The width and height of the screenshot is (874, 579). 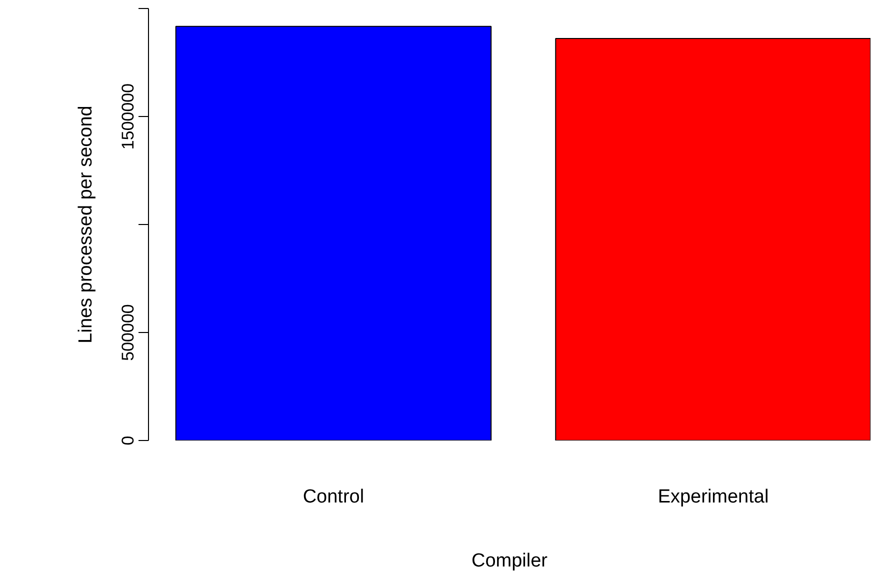 What do you see at coordinates (128, 116) in the screenshot?
I see `y-tick-label: 1500000` at bounding box center [128, 116].